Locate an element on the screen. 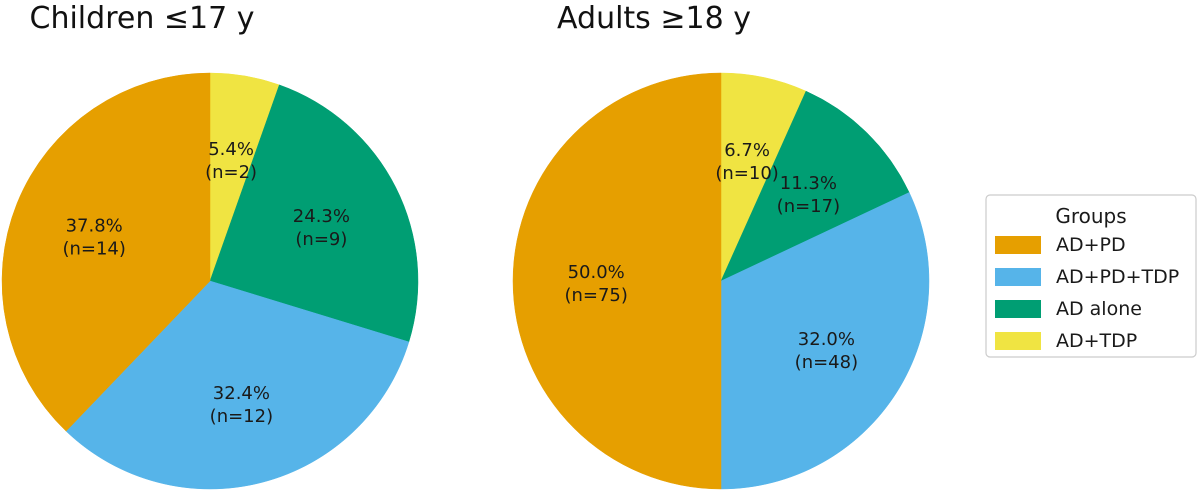 Image resolution: width=1200 pixels, height=491 pixels. slice-count-label: (n=2) is located at coordinates (231, 172).